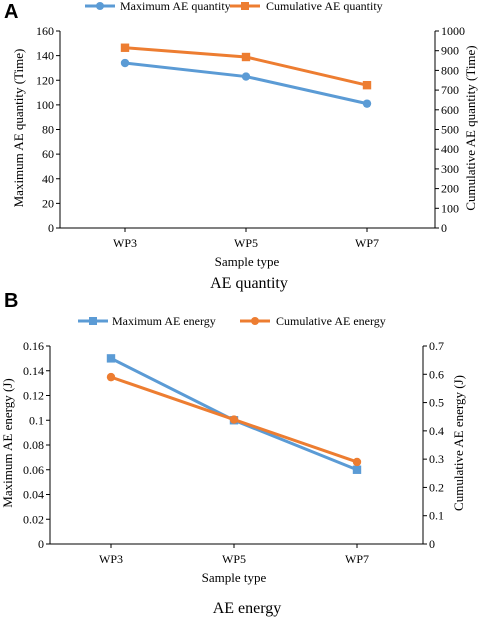  I want to click on panel-b-legend: Maximum AE energy Cumulative AE energy, so click(232, 321).